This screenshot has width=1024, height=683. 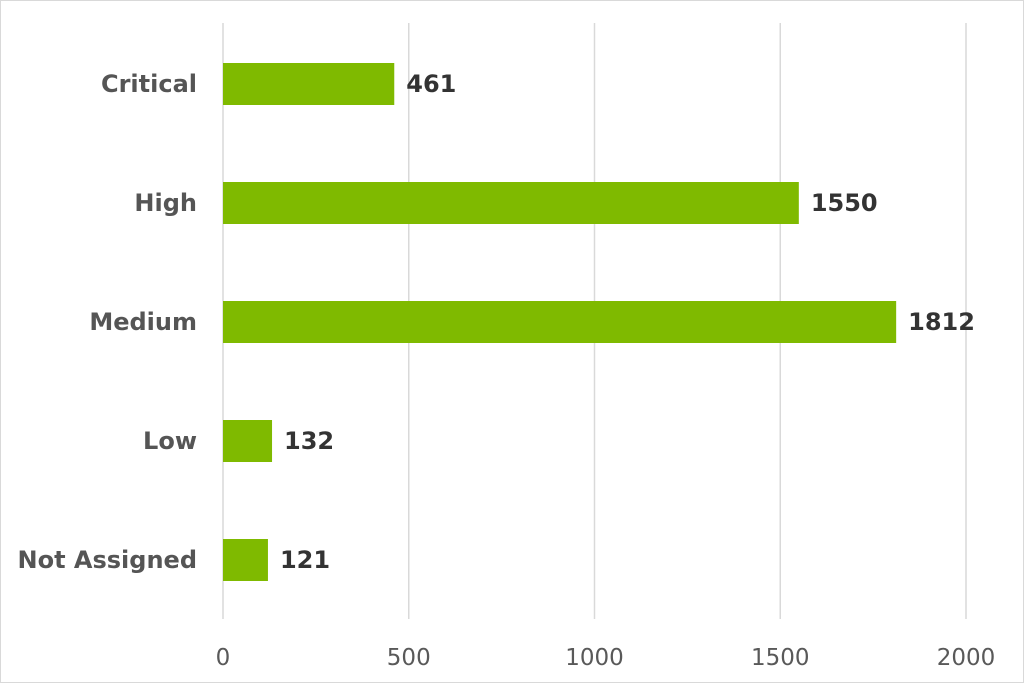 I want to click on data-label: 461, so click(x=431, y=84).